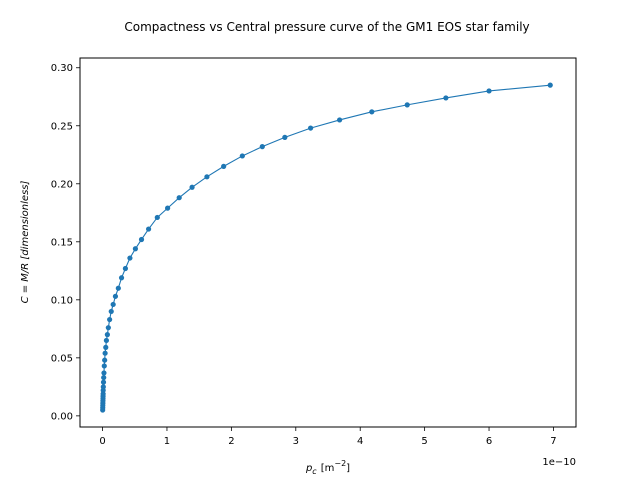  Describe the element at coordinates (553, 441) in the screenshot. I see `x-tick-label: 7` at that location.